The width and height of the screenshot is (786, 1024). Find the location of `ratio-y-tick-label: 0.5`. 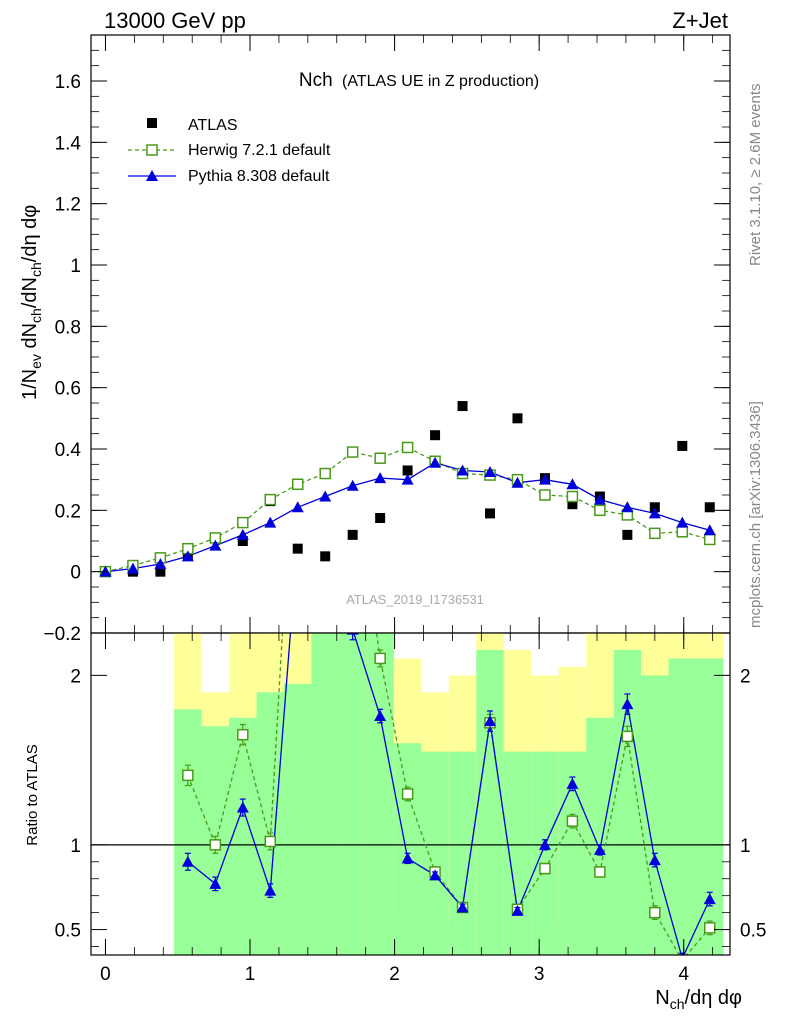

ratio-y-tick-label: 0.5 is located at coordinates (68, 931).